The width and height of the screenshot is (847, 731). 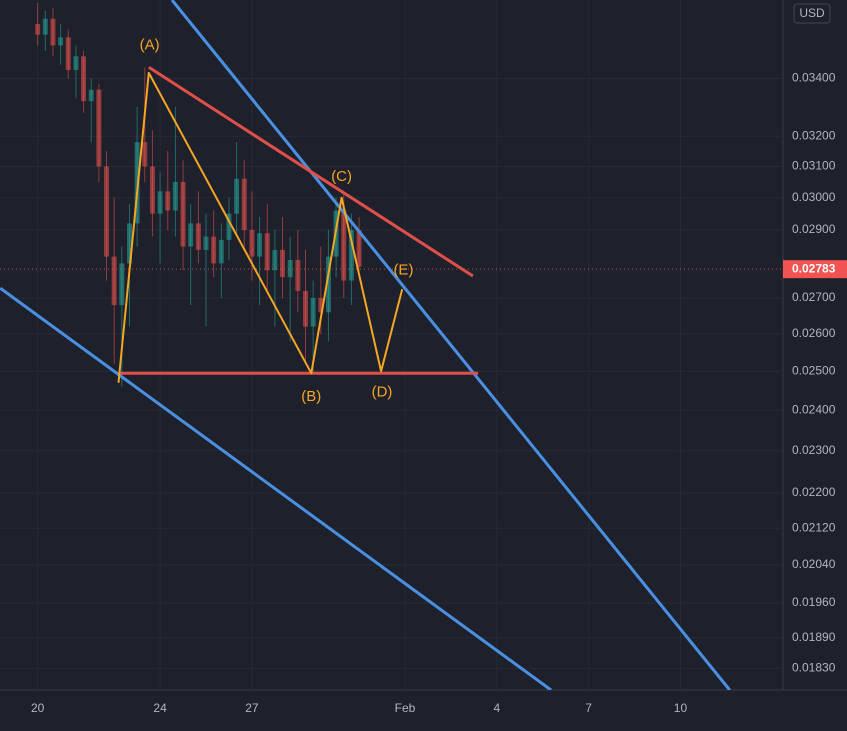 I want to click on wave-label: (B), so click(x=311, y=396).